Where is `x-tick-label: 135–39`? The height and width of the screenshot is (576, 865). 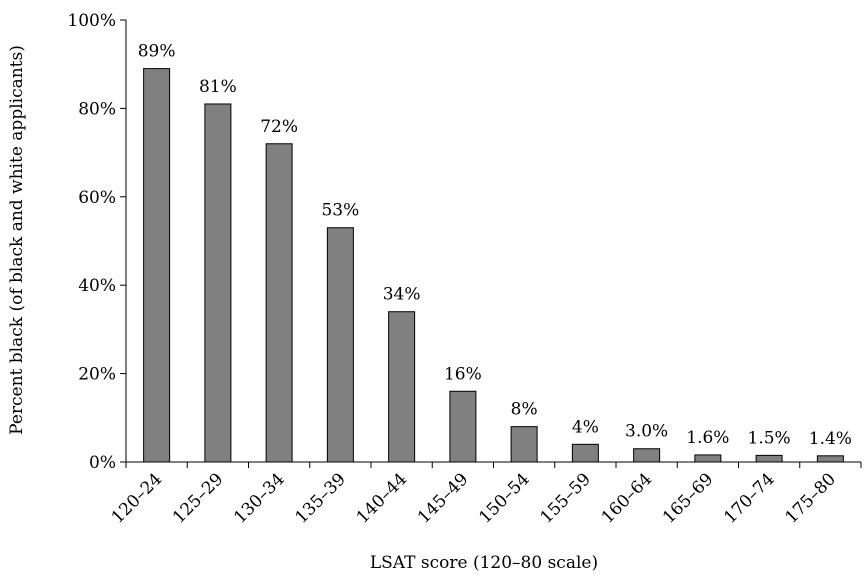
x-tick-label: 135–39 is located at coordinates (321, 498).